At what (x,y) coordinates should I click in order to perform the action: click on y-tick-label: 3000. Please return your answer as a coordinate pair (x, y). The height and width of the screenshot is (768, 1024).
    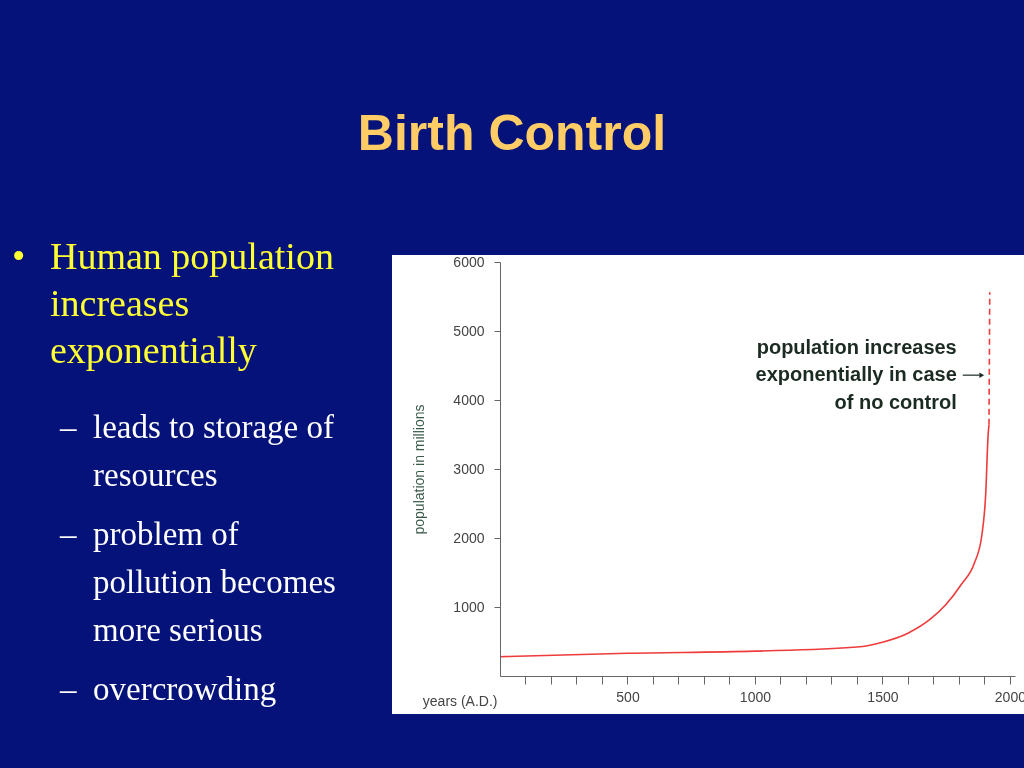
    Looking at the image, I should click on (469, 468).